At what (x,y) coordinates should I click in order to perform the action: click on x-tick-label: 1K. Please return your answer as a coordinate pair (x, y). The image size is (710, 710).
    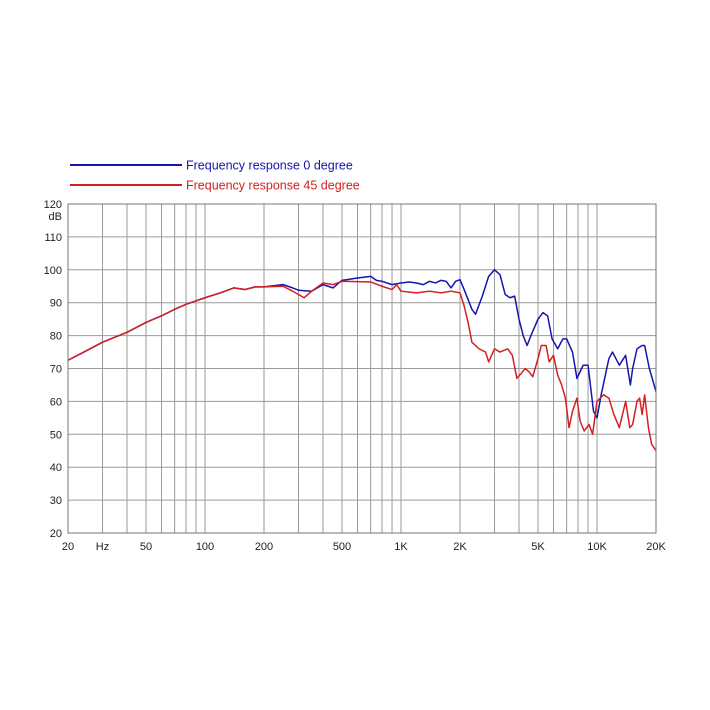
    Looking at the image, I should click on (401, 547).